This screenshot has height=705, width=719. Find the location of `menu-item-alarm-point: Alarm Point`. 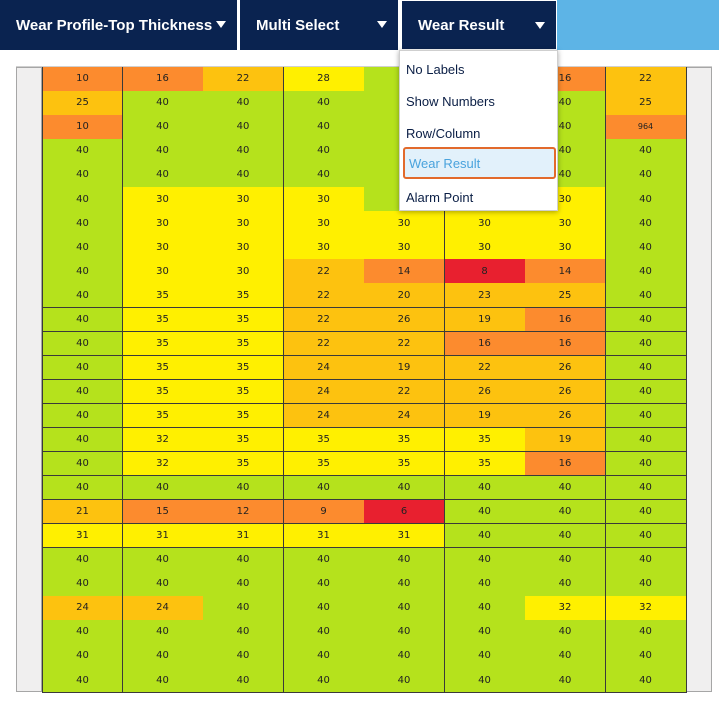

menu-item-alarm-point: Alarm Point is located at coordinates (440, 197).